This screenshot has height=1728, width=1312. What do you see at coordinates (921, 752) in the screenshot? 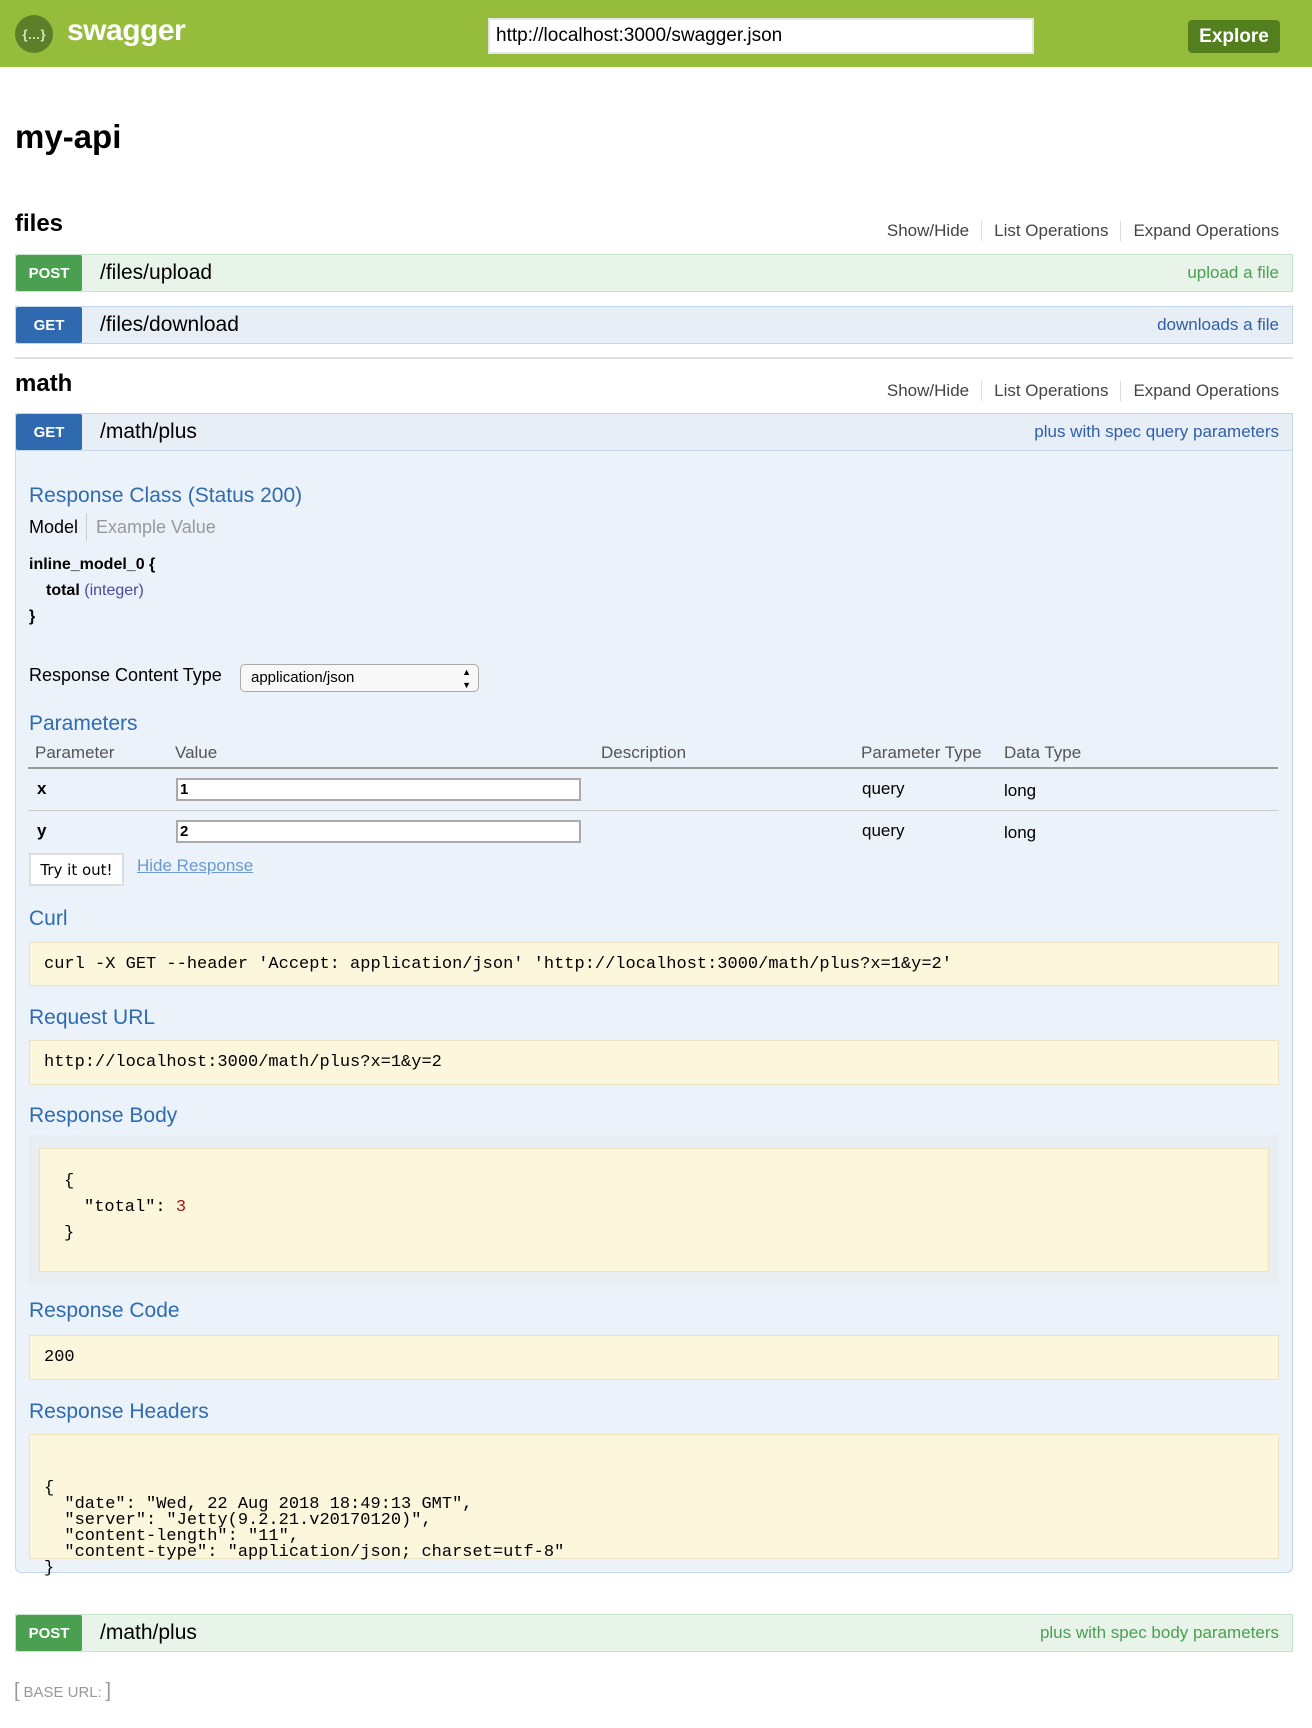
I see `col-parameter-type: Parameter Type` at bounding box center [921, 752].